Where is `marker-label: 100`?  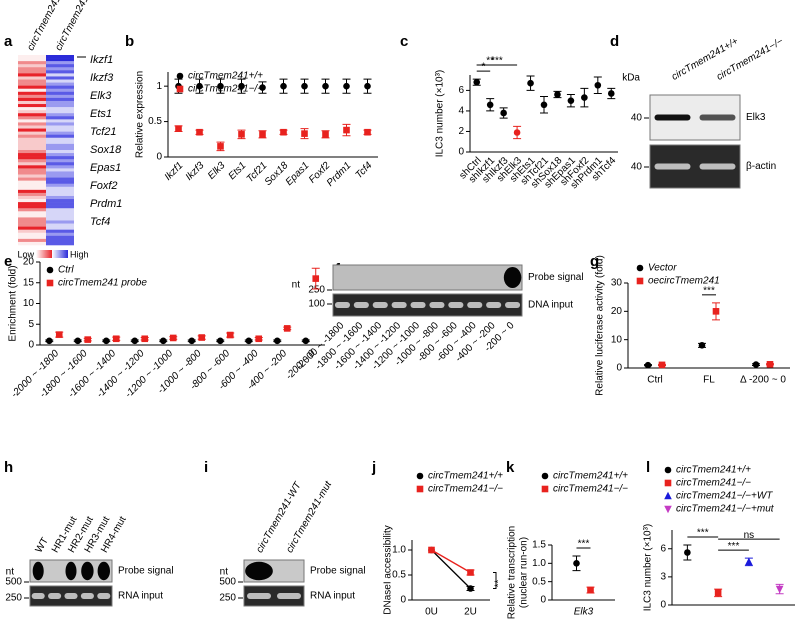
marker-label: 100 is located at coordinates (316, 304).